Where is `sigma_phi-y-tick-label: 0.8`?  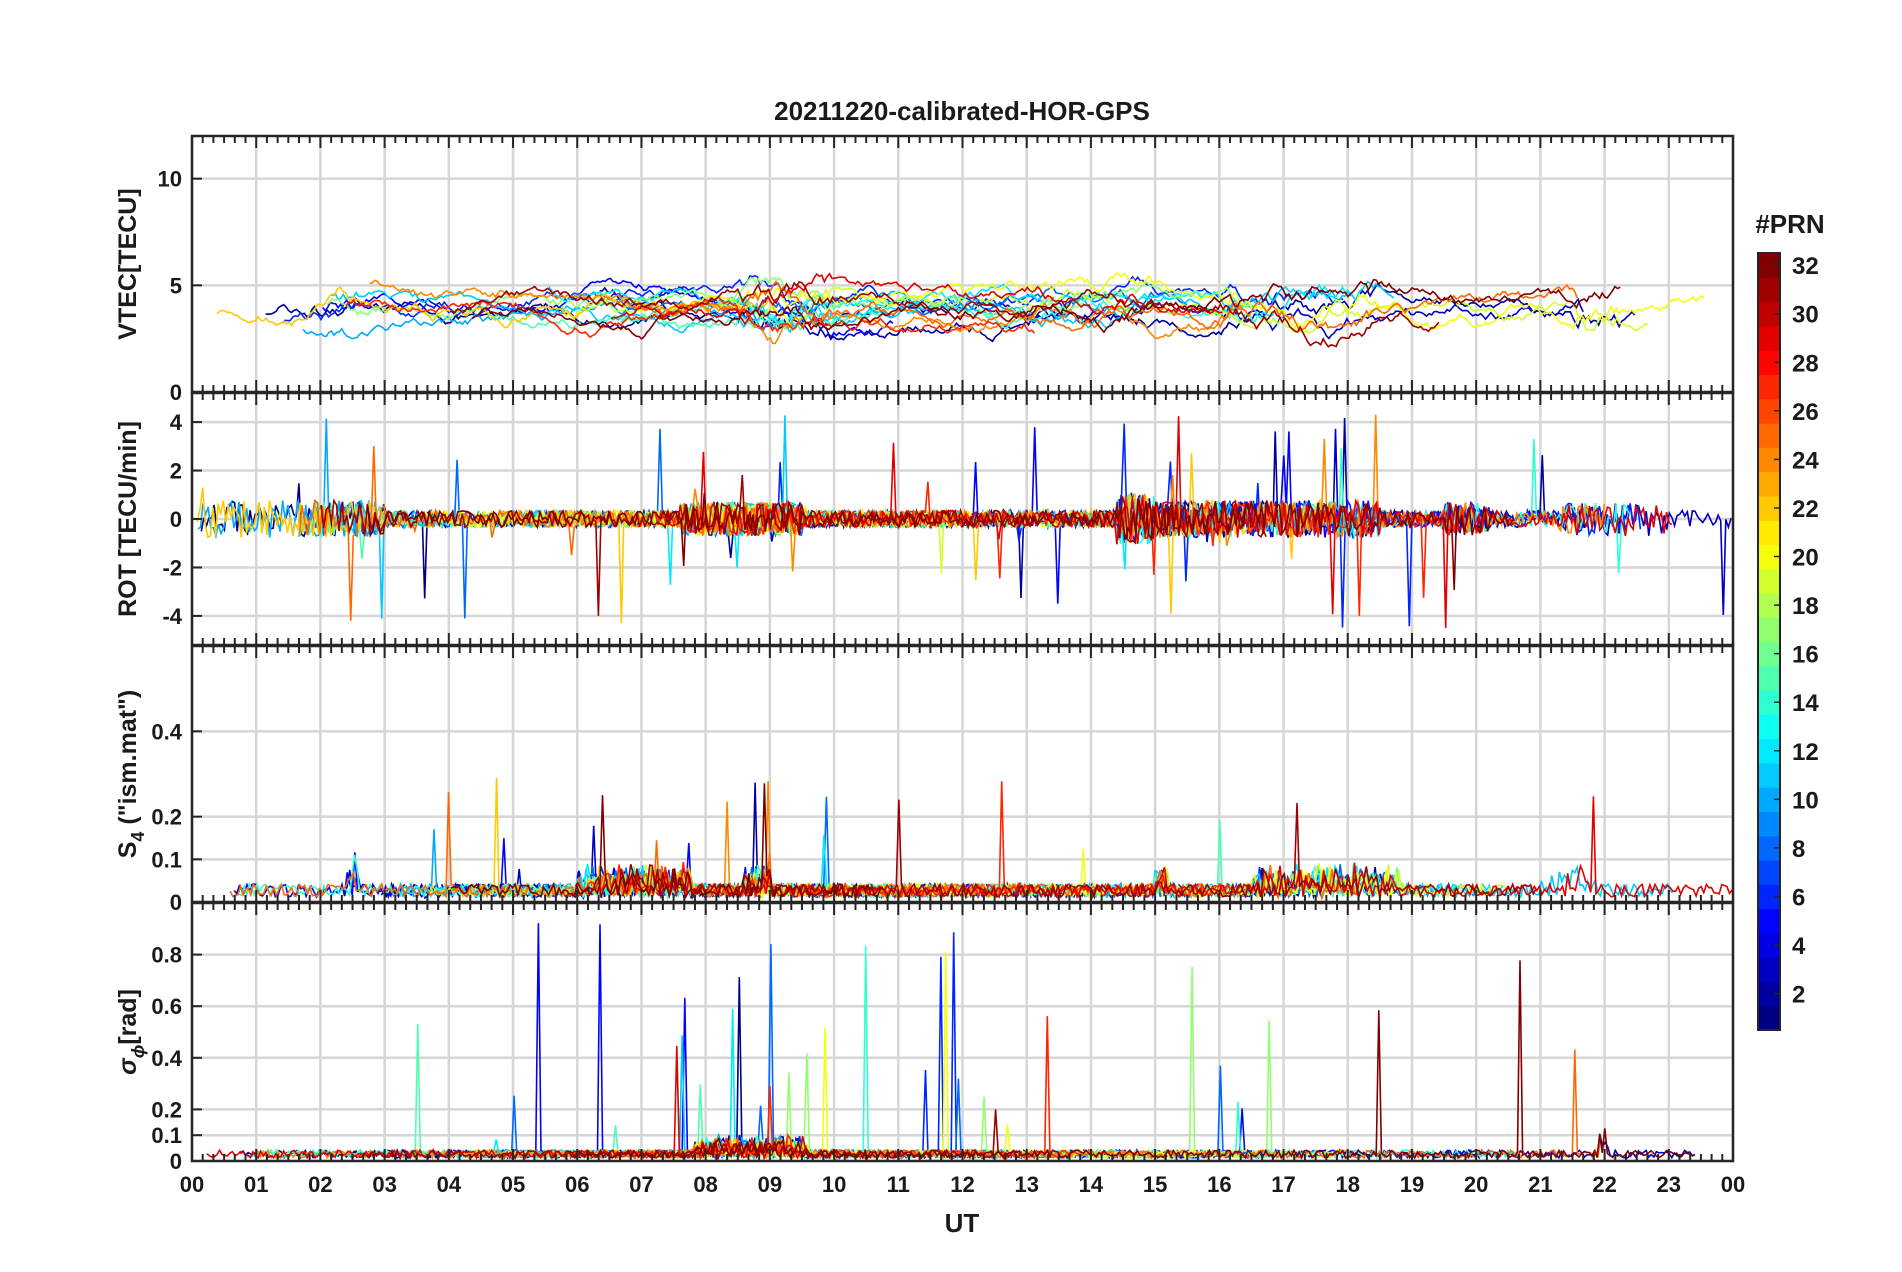 sigma_phi-y-tick-label: 0.8 is located at coordinates (166, 955).